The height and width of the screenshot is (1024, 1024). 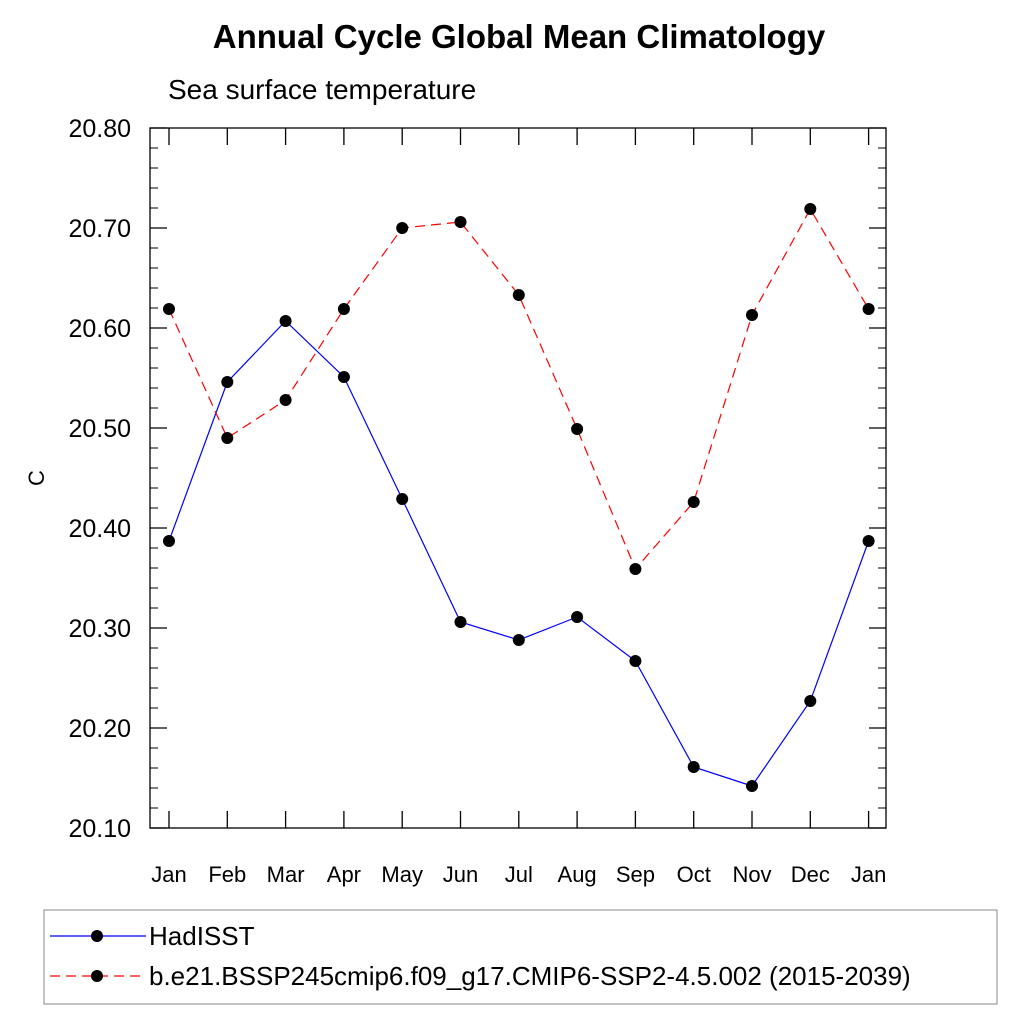 What do you see at coordinates (751, 874) in the screenshot?
I see `x-tick-label: Nov` at bounding box center [751, 874].